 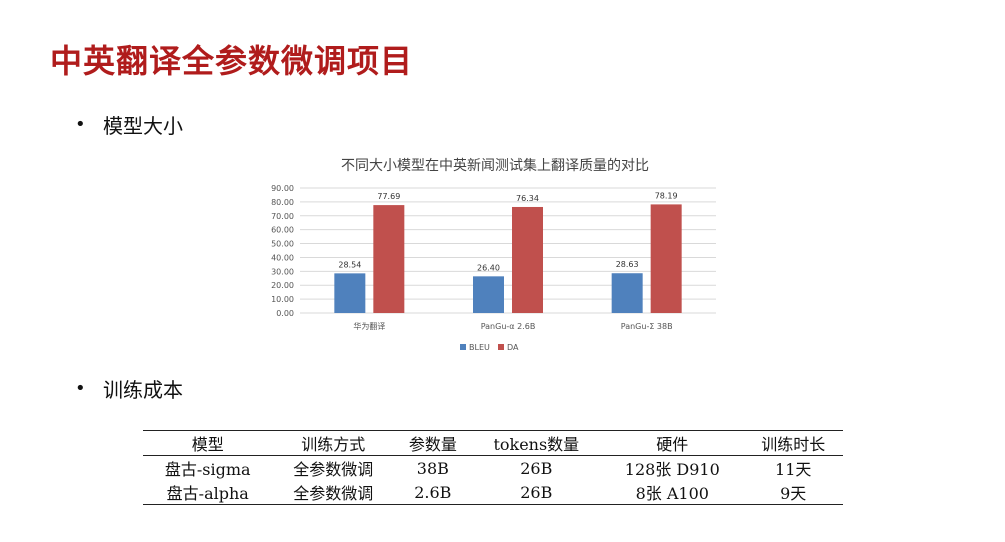 I want to click on chart-title: 不同大小模型在中英新闻测试集上翻译质量的对比, so click(x=495, y=165).